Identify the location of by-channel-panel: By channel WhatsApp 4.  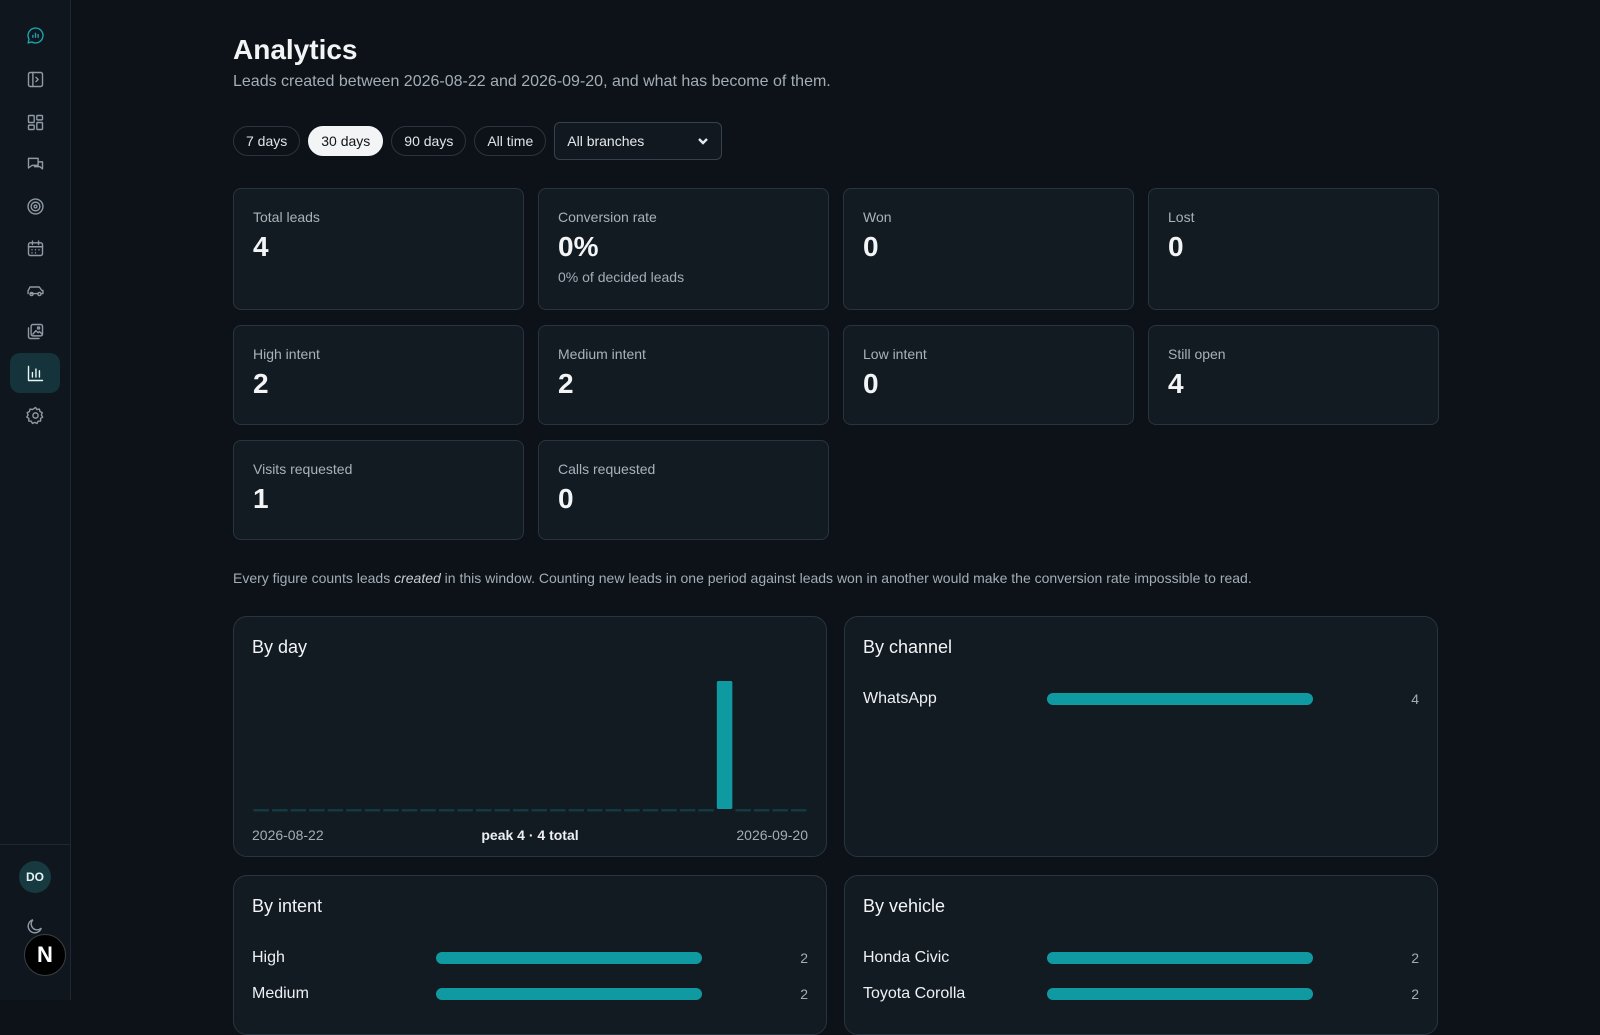
(1141, 736).